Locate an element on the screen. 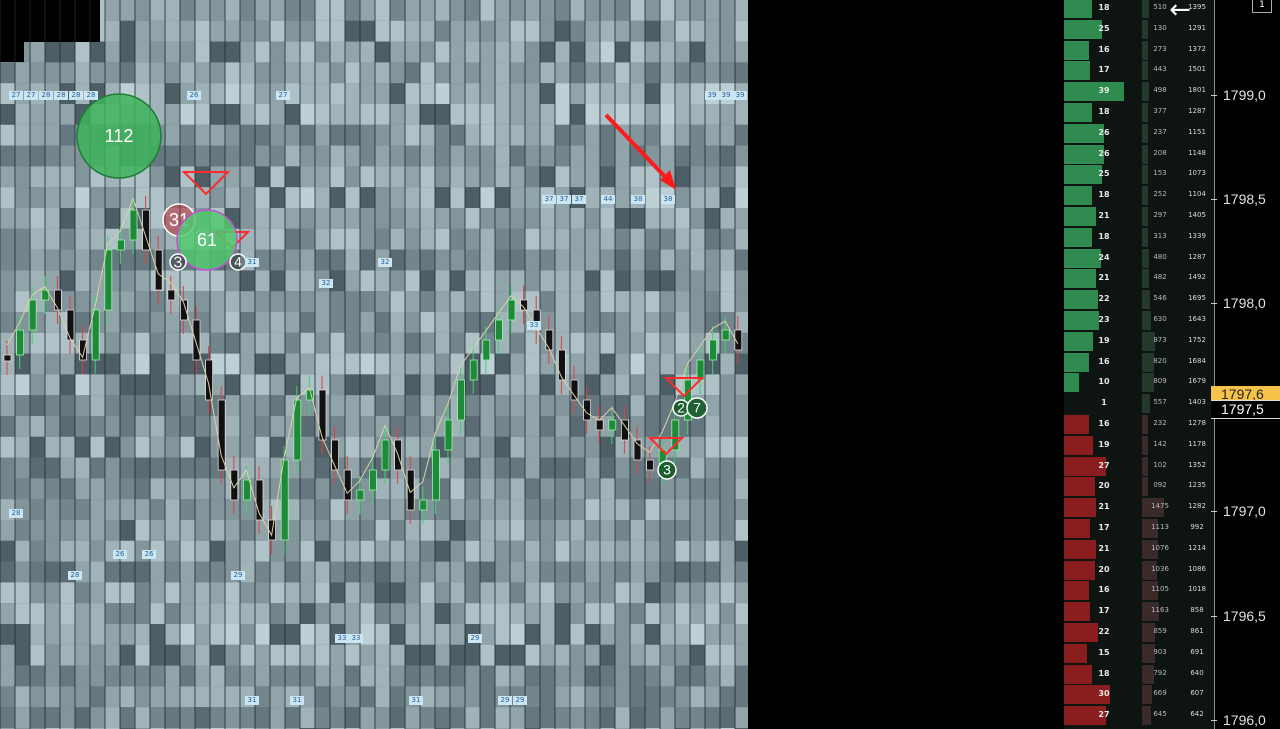  volume-bubble-value: 112 is located at coordinates (119, 136).